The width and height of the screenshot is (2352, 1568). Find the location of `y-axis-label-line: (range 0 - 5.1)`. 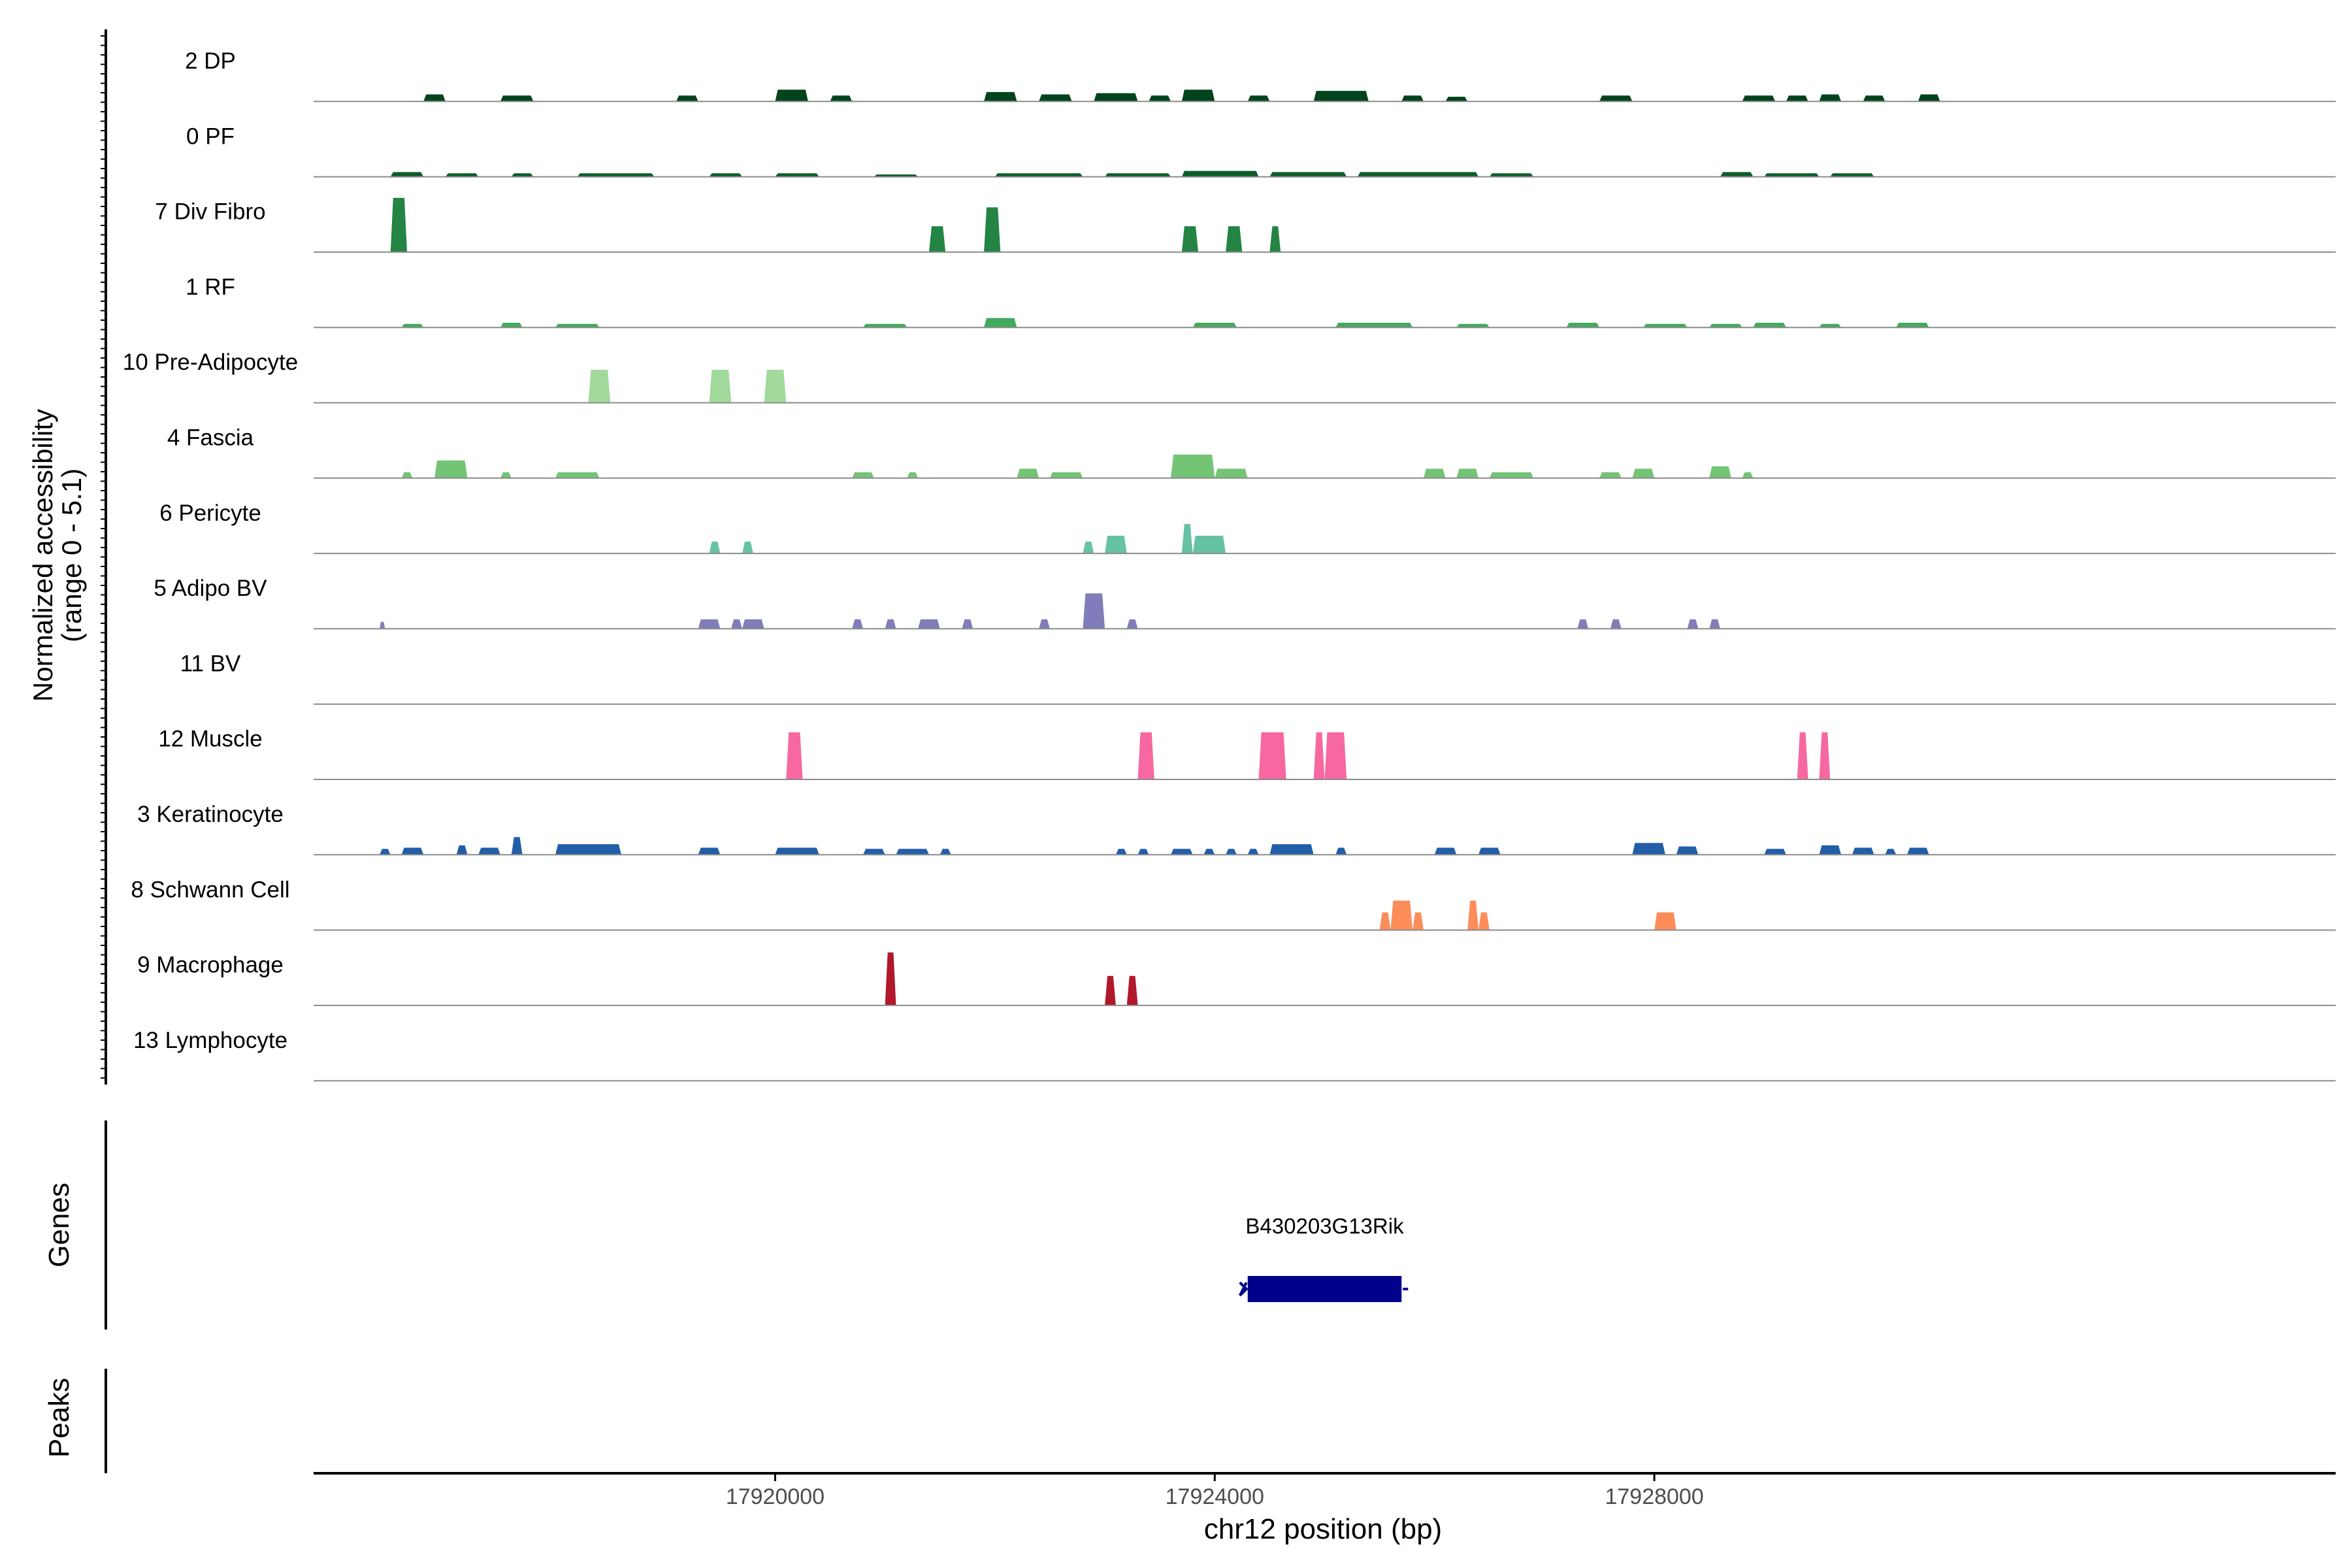

y-axis-label-line: (range 0 - 5.1) is located at coordinates (71, 555).